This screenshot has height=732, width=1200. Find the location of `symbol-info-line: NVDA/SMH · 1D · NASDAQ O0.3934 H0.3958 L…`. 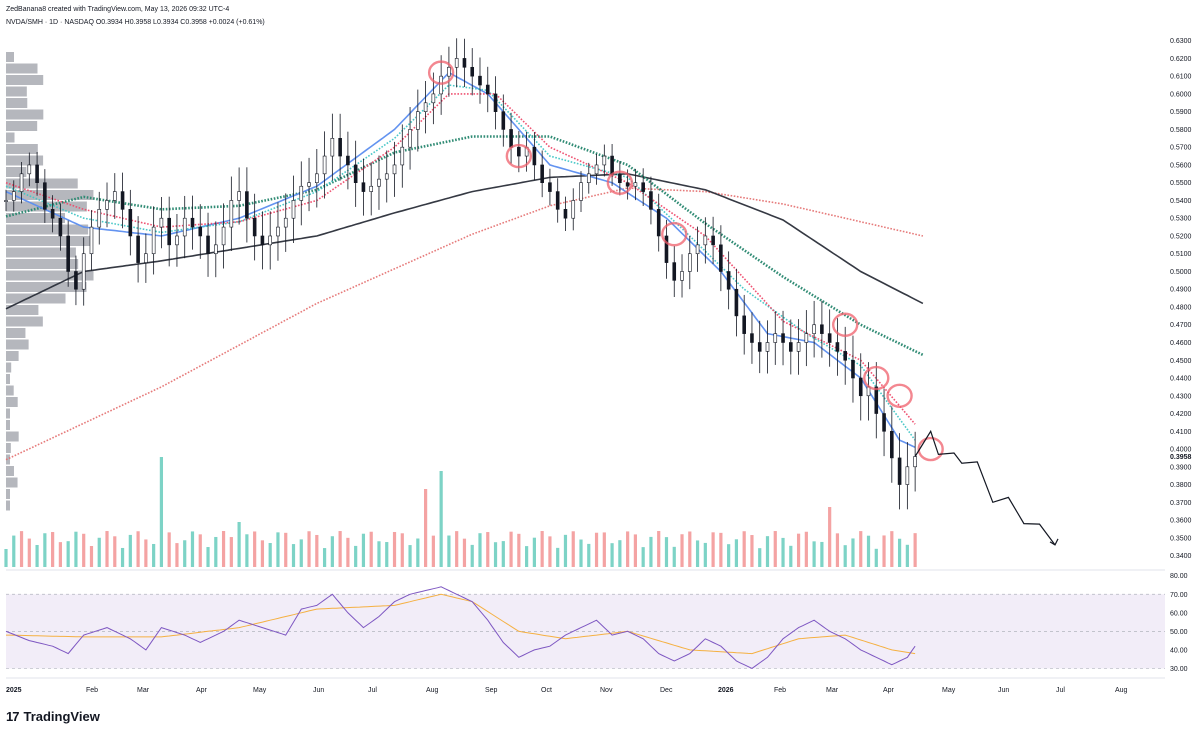

symbol-info-line: NVDA/SMH · 1D · NASDAQ O0.3934 H0.3958 L… is located at coordinates (135, 22).